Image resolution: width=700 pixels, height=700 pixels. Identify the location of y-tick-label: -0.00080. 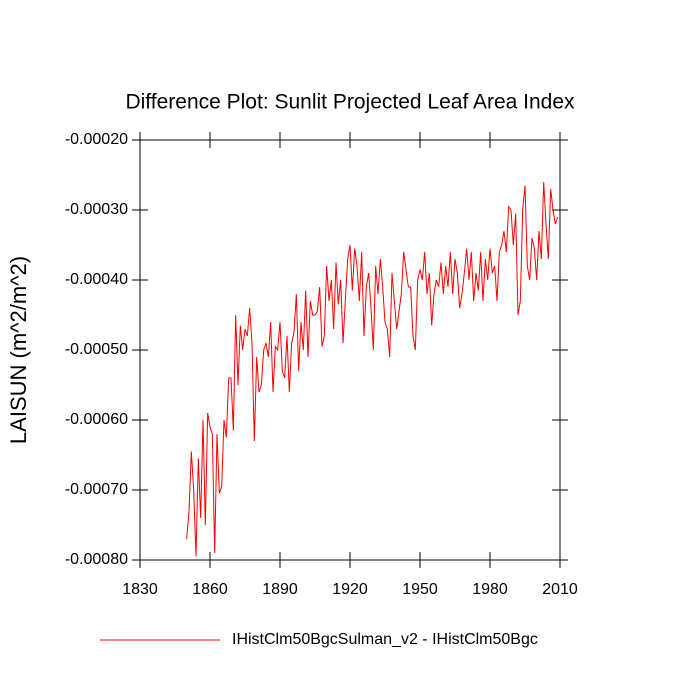
(96, 559).